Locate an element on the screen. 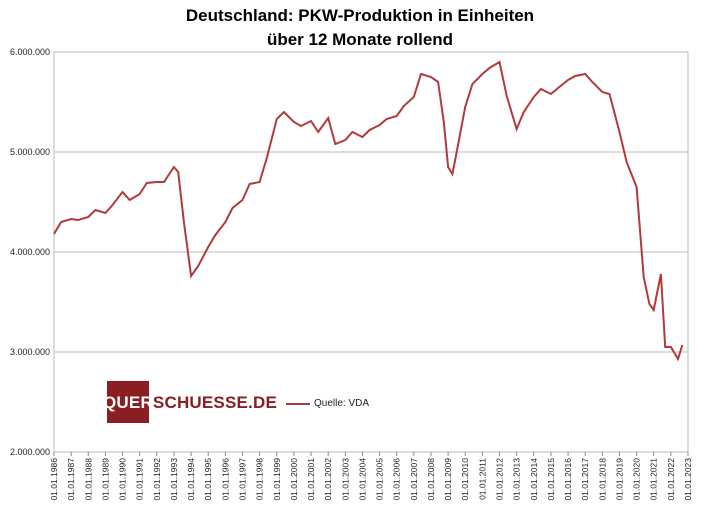 Image resolution: width=720 pixels, height=515 pixels. x-tick-label: 01.01.2015 is located at coordinates (551, 479).